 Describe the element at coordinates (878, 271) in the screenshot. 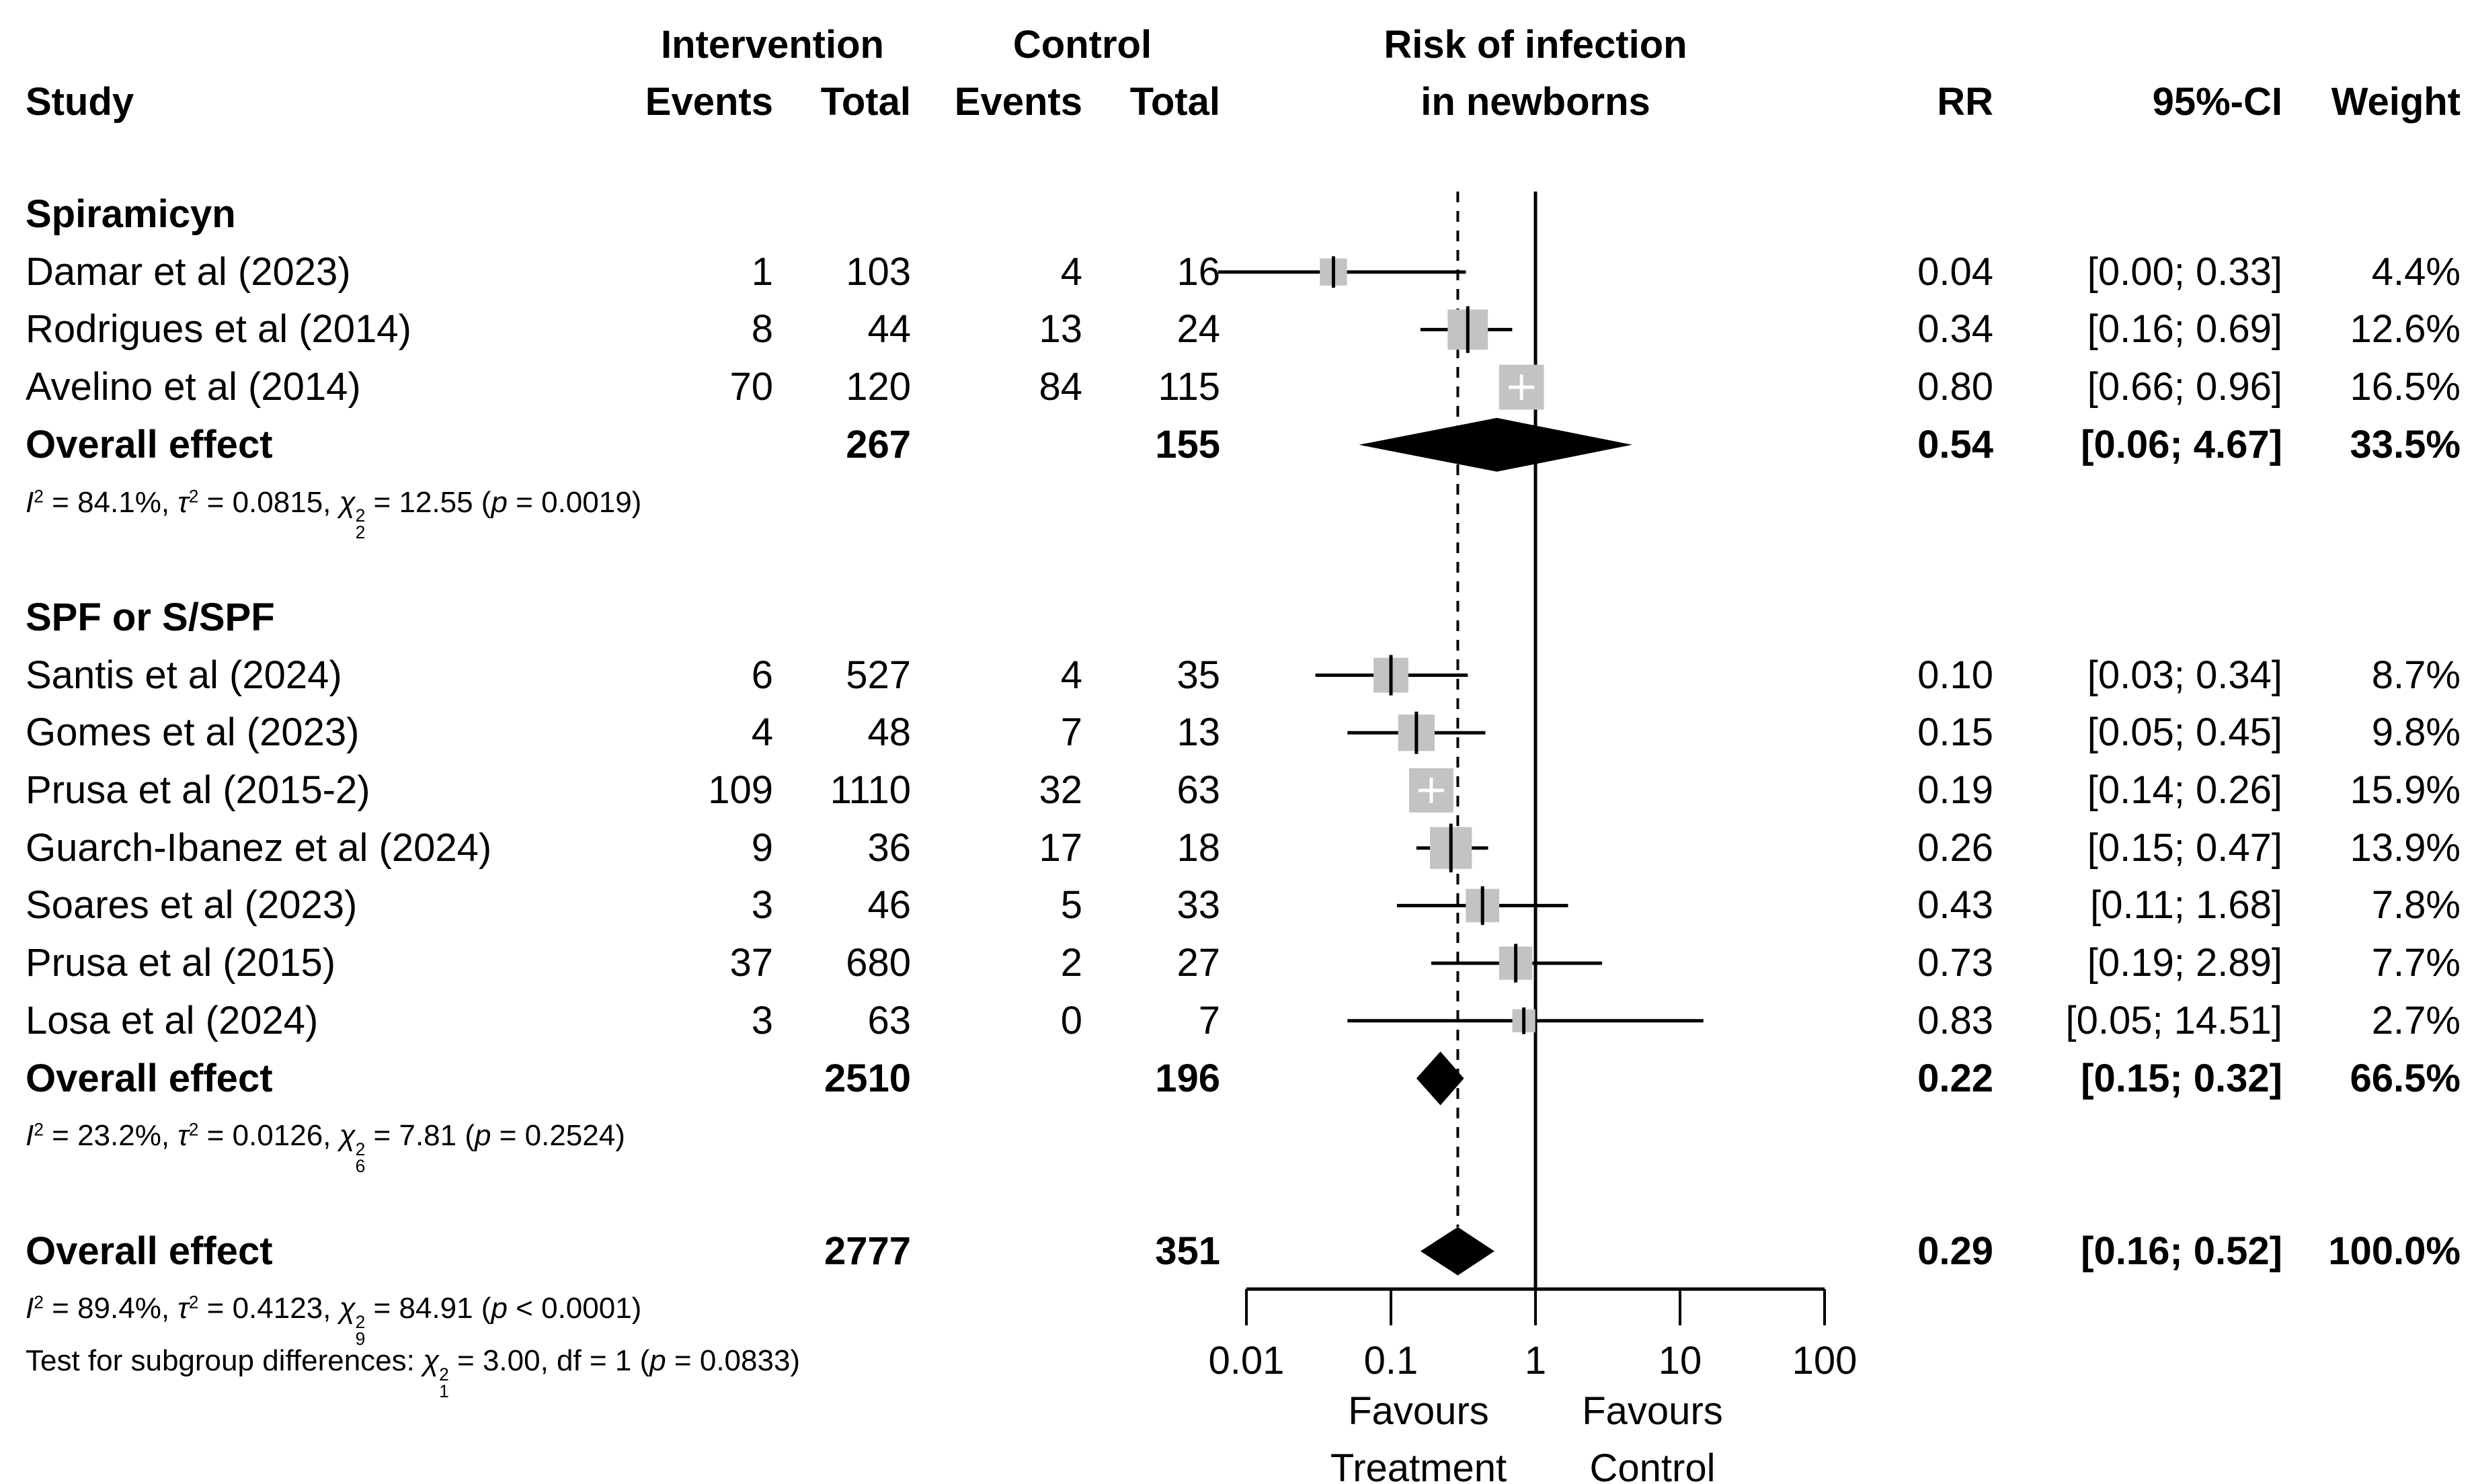

I see `intervention-total: 103` at that location.